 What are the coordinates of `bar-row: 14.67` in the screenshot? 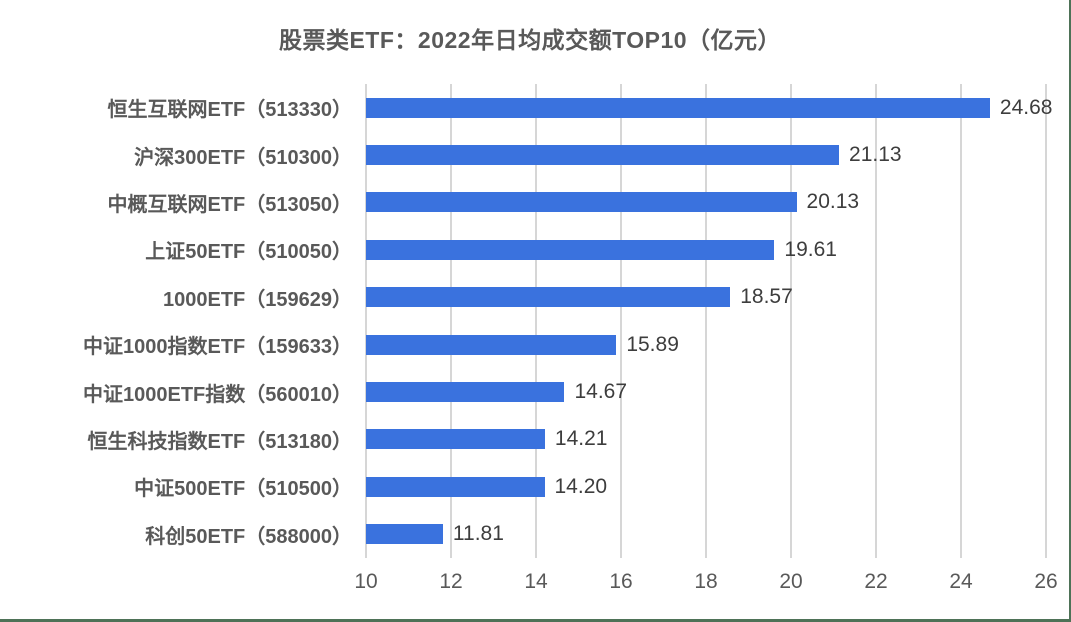 It's located at (706, 391).